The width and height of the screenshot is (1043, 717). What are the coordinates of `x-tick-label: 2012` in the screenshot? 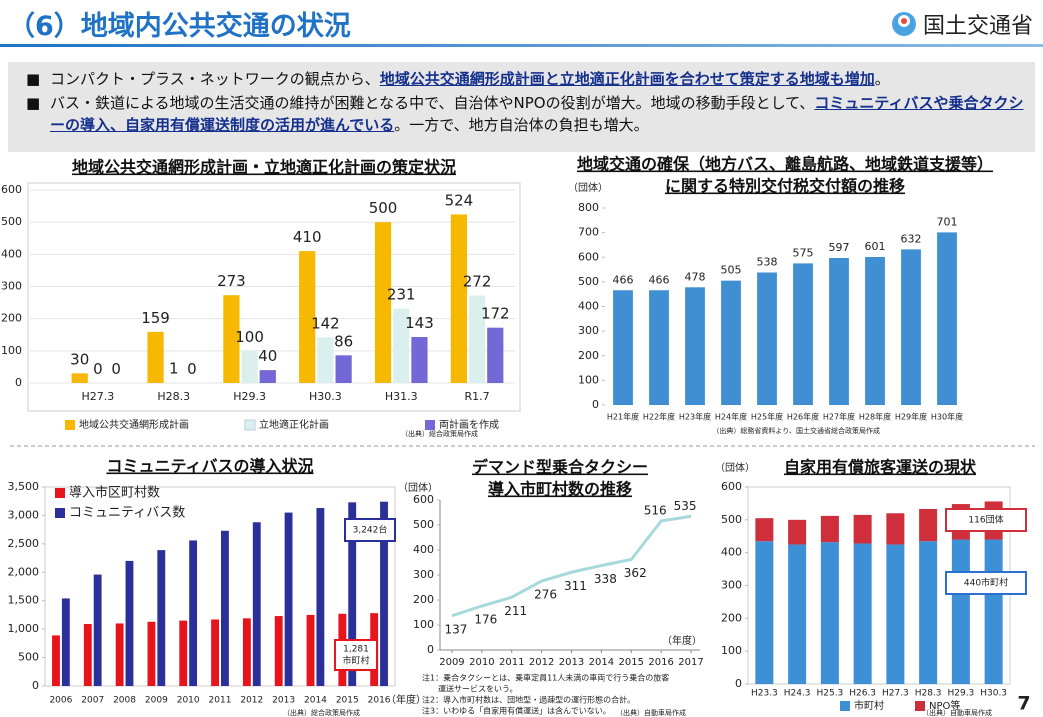 It's located at (251, 701).